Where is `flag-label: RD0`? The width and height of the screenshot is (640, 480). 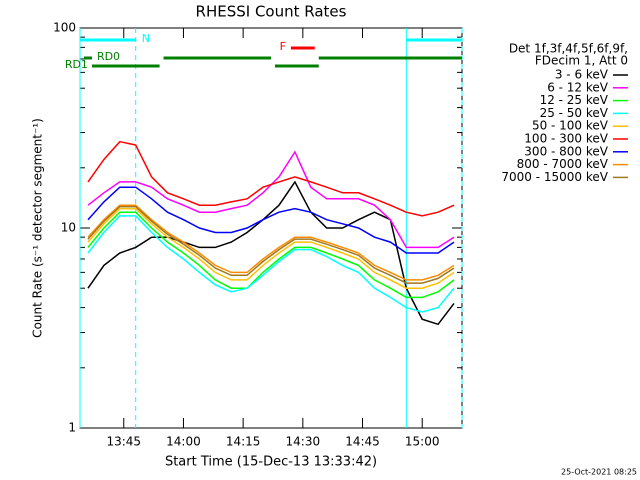 flag-label: RD0 is located at coordinates (108, 56).